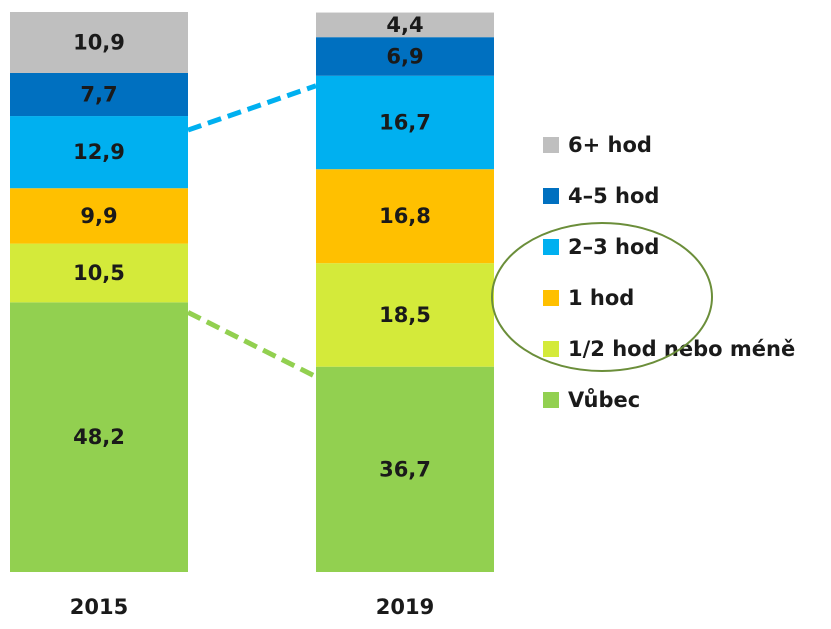 The width and height of the screenshot is (831, 629). I want to click on legend-label: 2–3 hod, so click(613, 247).